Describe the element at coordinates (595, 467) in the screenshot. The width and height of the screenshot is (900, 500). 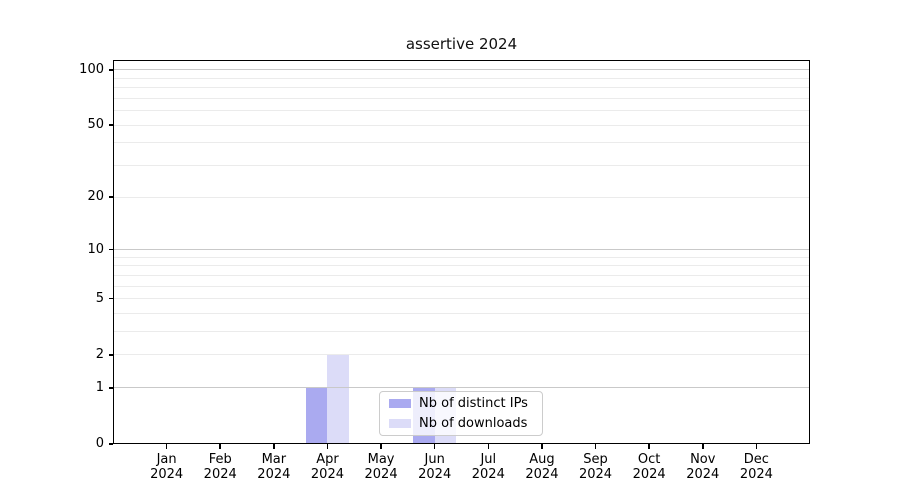
I see `x-tick-label: Sep 2024` at that location.